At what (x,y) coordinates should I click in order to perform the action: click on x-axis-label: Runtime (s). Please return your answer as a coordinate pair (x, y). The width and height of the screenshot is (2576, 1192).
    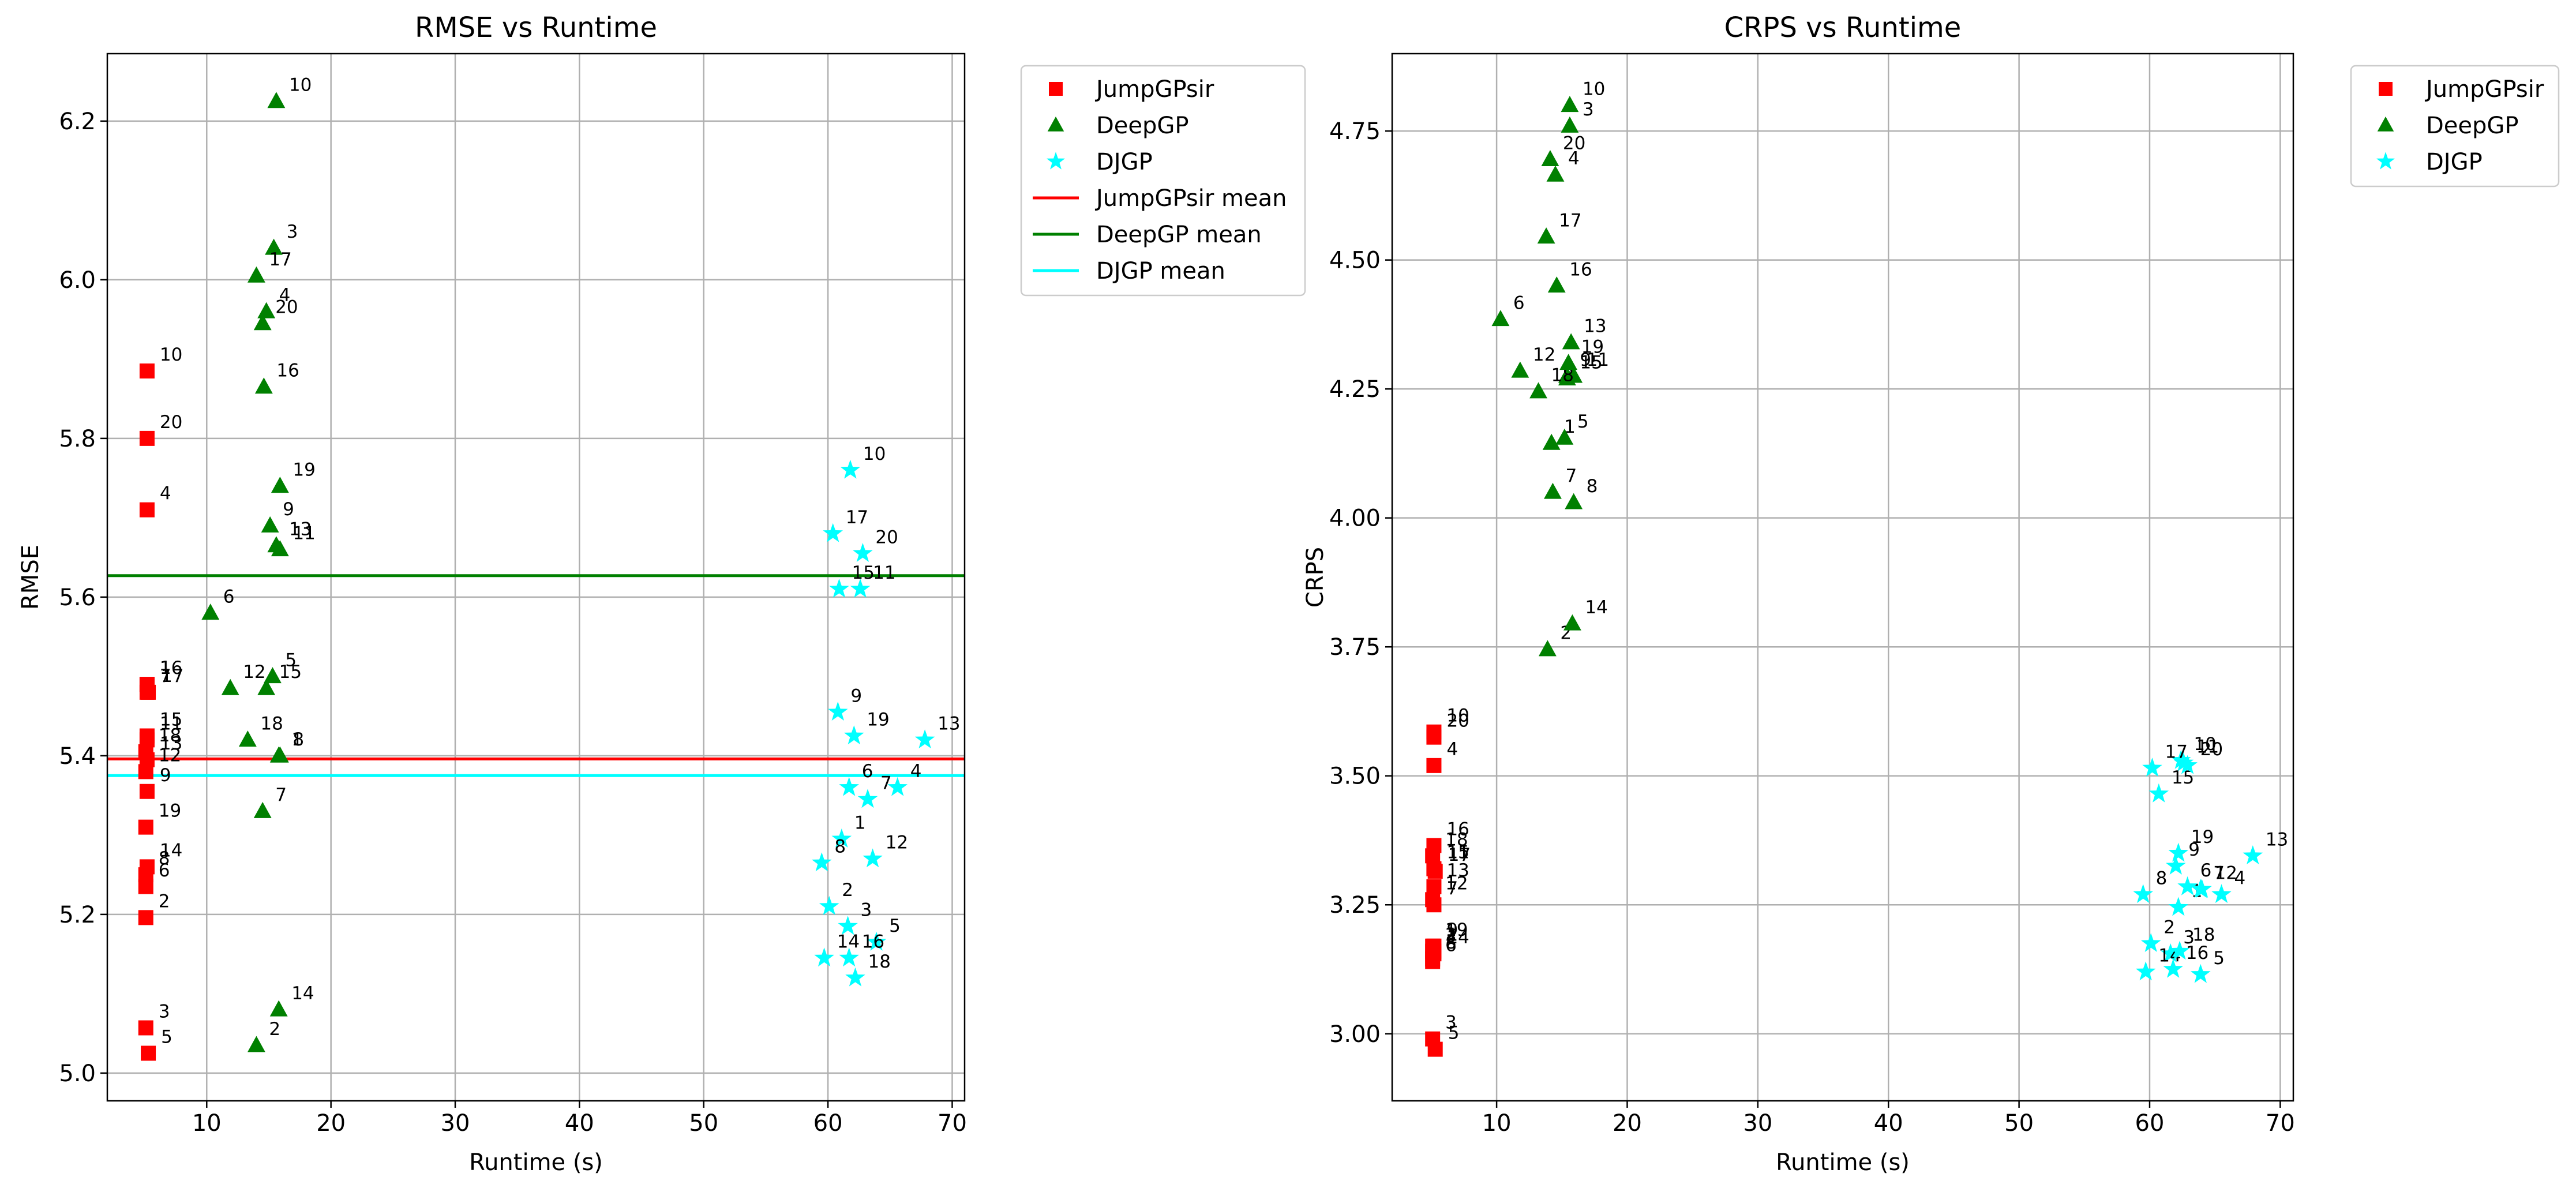
    Looking at the image, I should click on (1843, 1162).